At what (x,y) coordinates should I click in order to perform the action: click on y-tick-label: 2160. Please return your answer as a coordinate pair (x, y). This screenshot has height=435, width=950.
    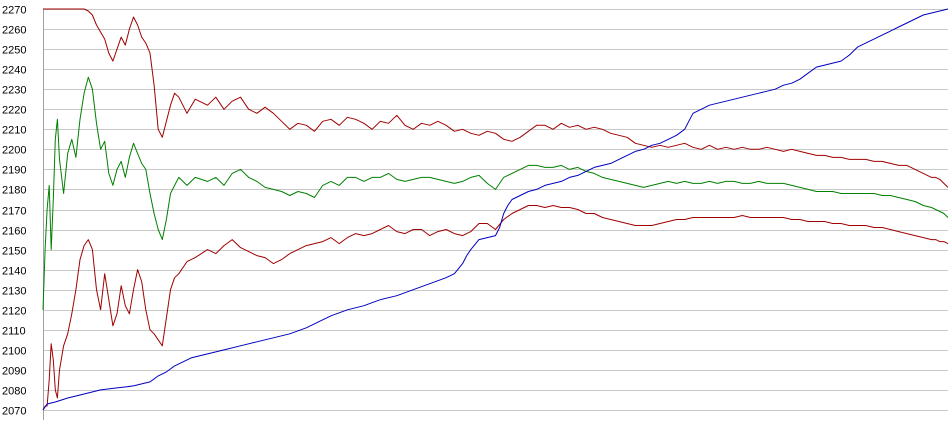
    Looking at the image, I should click on (14, 232).